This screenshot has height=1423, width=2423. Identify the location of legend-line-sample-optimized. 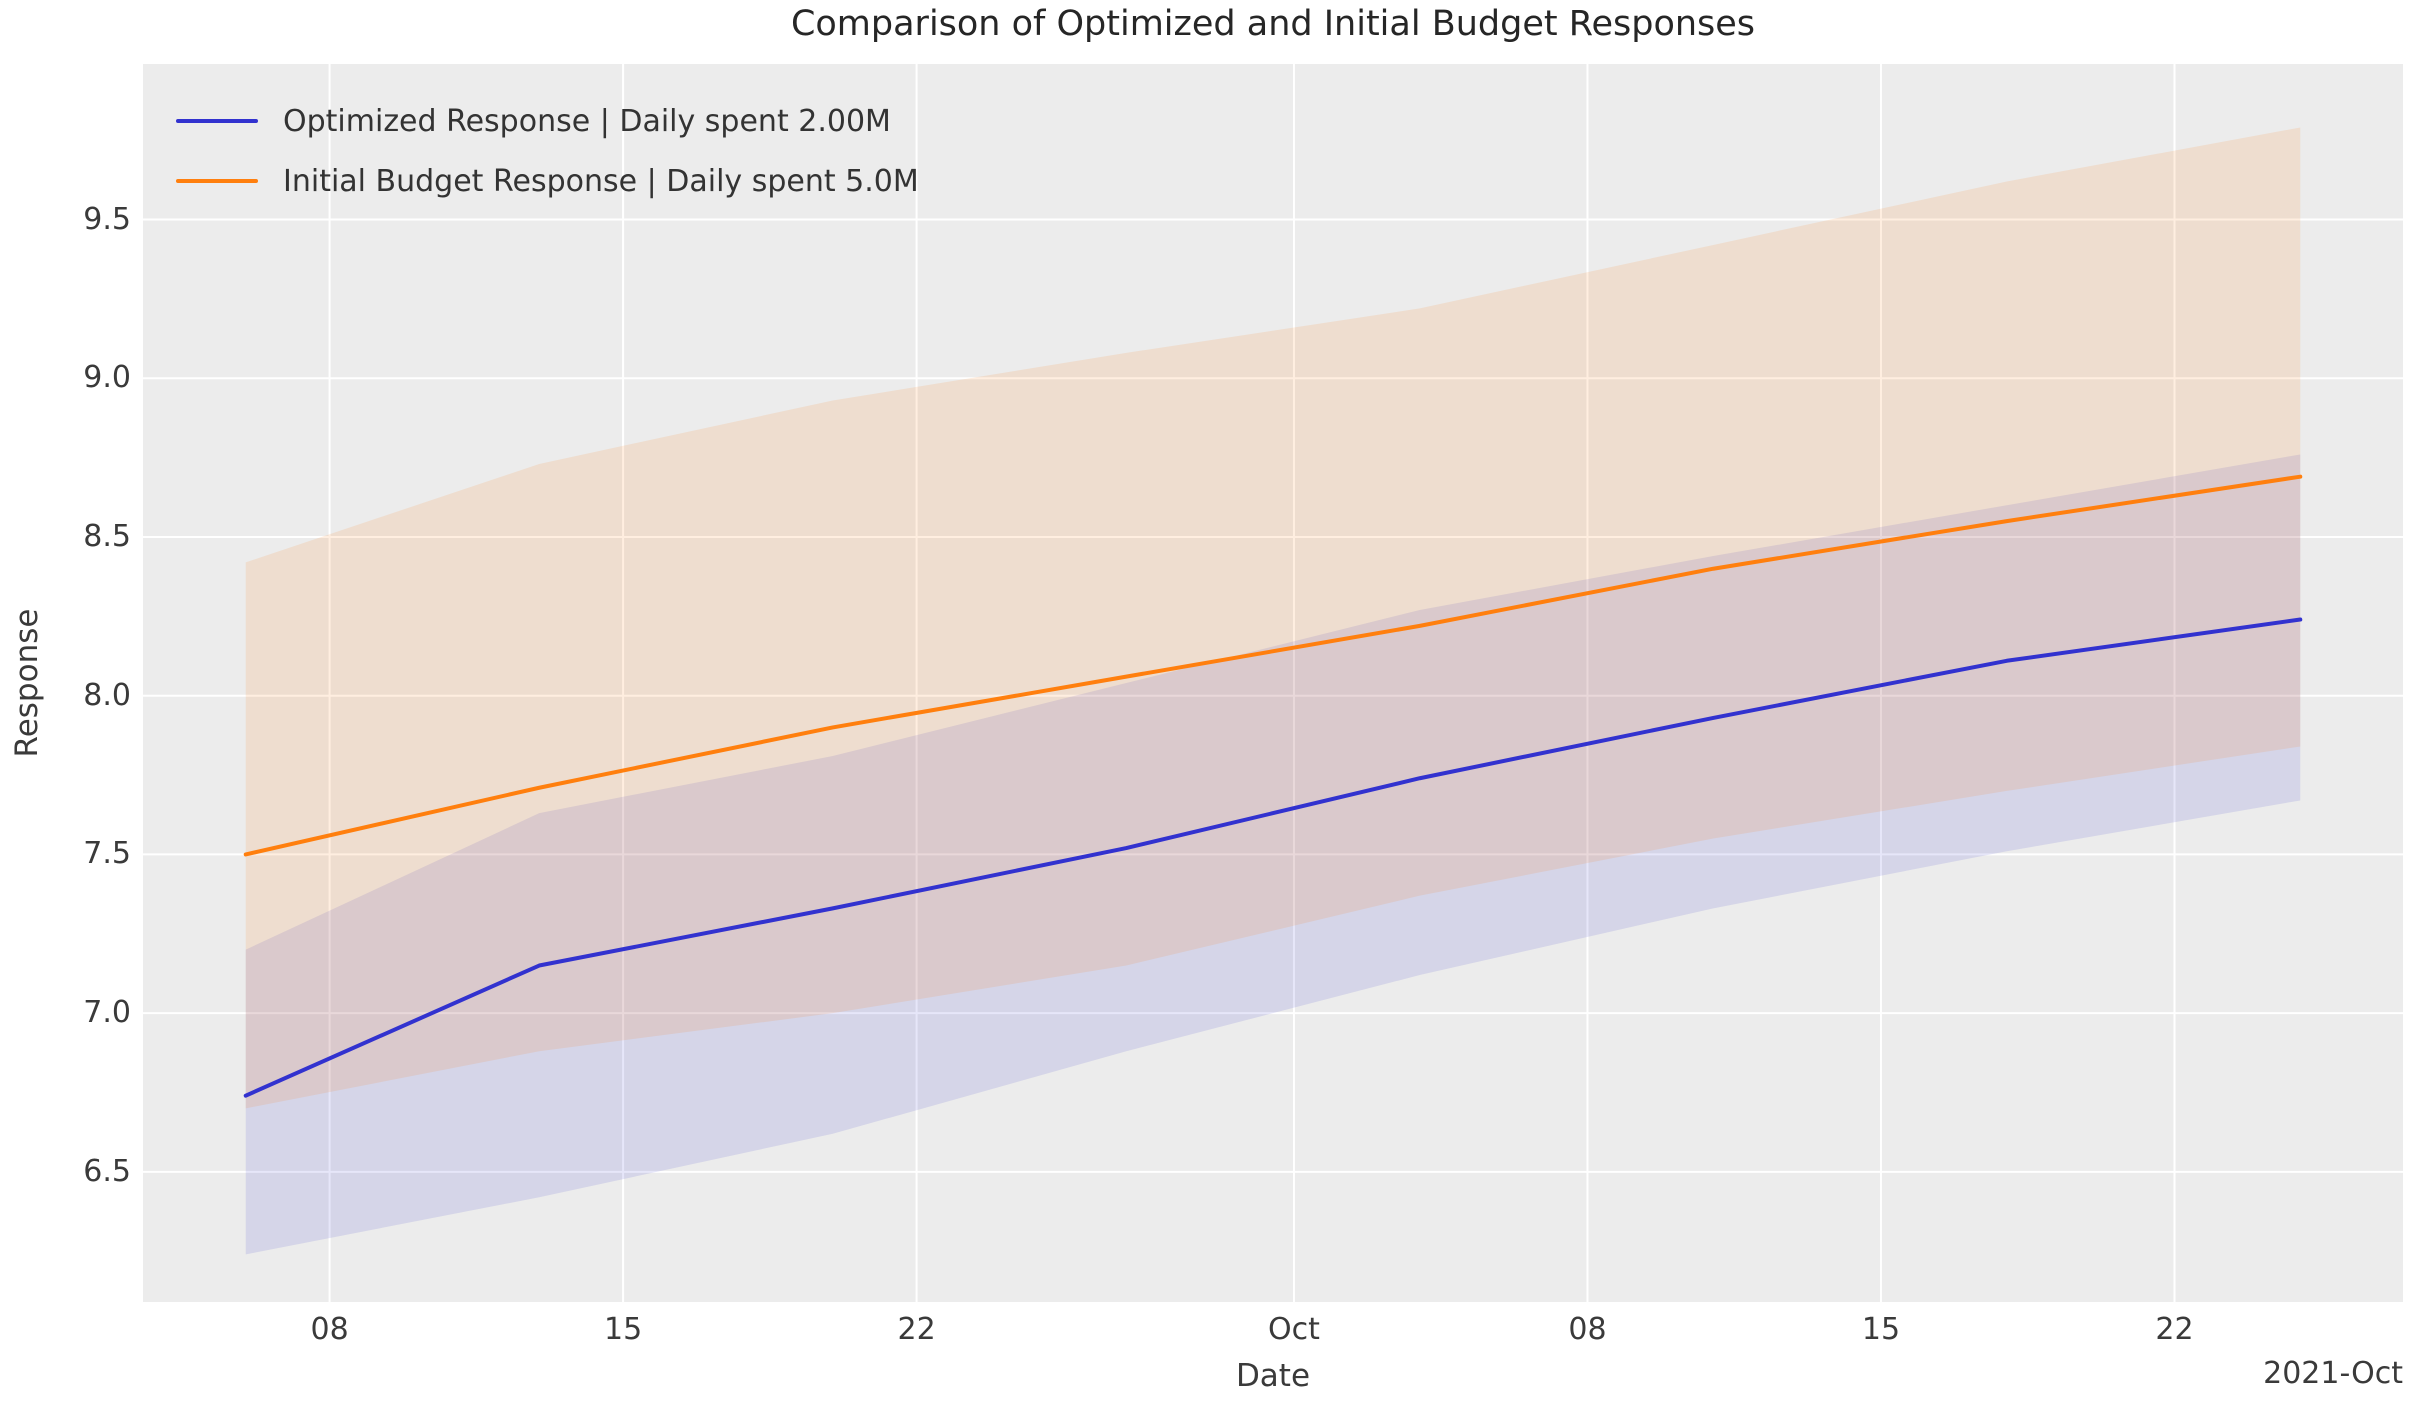
(217, 121).